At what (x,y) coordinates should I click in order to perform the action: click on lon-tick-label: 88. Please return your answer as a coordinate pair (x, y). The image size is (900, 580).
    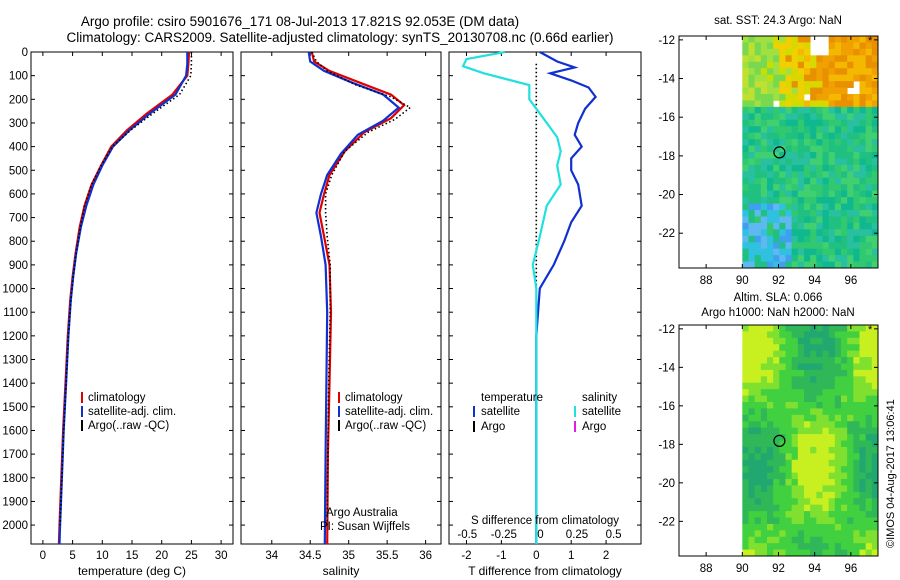
    Looking at the image, I should click on (706, 569).